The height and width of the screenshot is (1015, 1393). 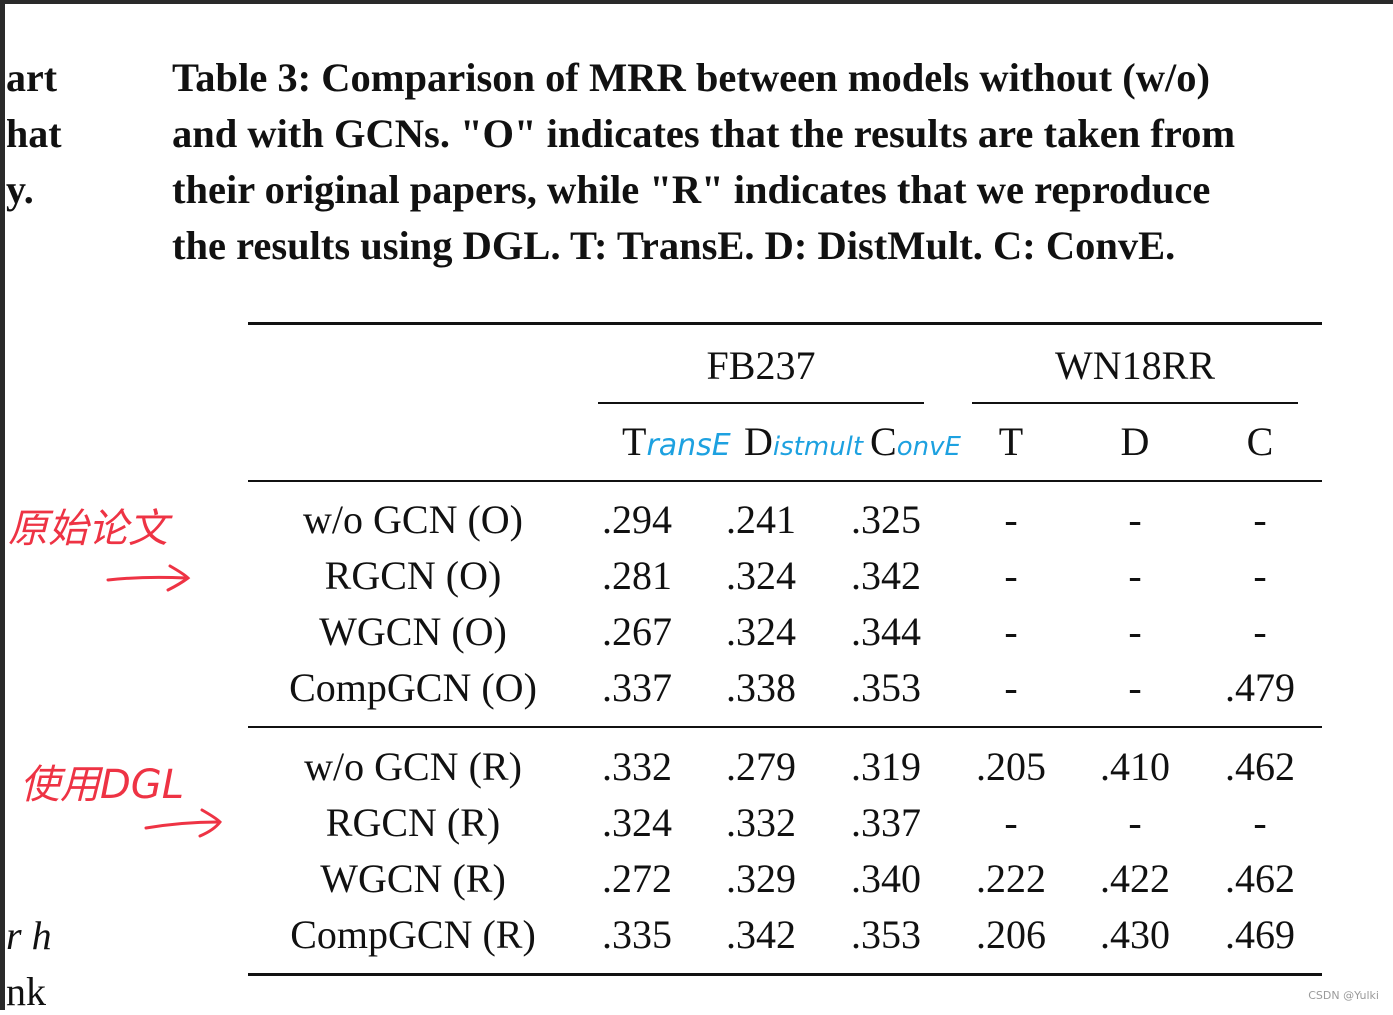 I want to click on table-cell: .338, so click(x=761, y=687).